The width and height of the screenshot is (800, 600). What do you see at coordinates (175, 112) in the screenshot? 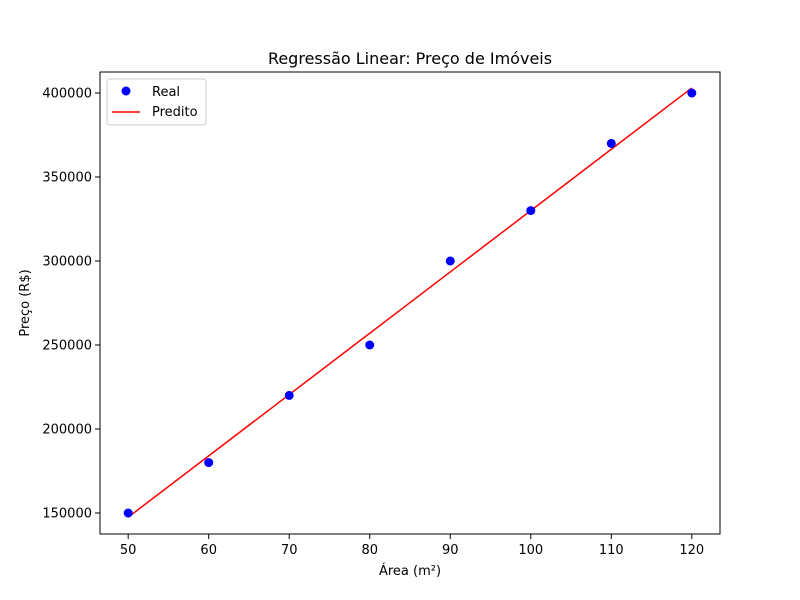
I see `legend-label-predito: Predito` at bounding box center [175, 112].